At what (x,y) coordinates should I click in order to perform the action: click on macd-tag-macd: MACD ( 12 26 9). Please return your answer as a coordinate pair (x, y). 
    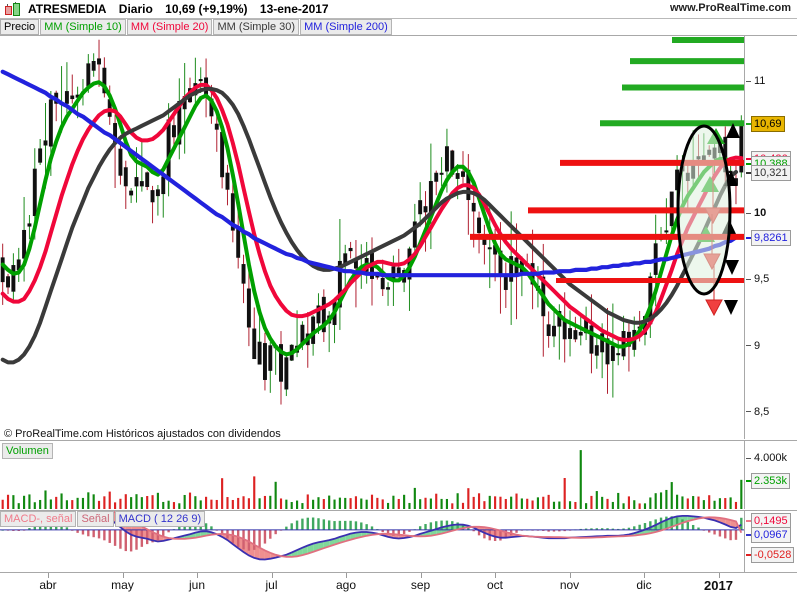
    Looking at the image, I should click on (160, 519).